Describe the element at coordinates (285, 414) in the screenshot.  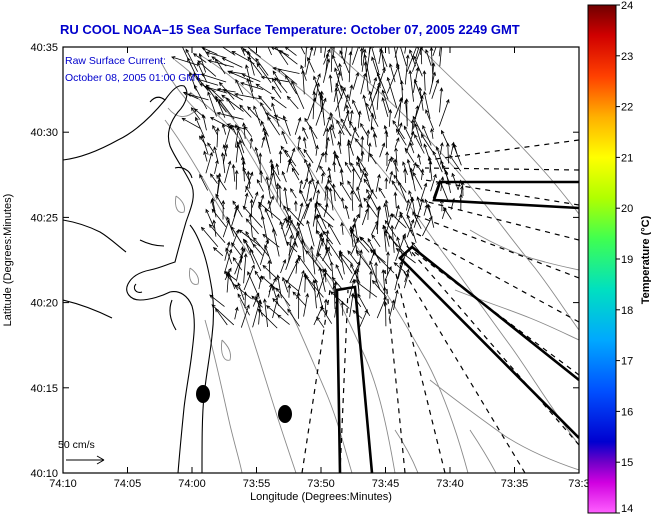
I see `buoy-marker-south` at that location.